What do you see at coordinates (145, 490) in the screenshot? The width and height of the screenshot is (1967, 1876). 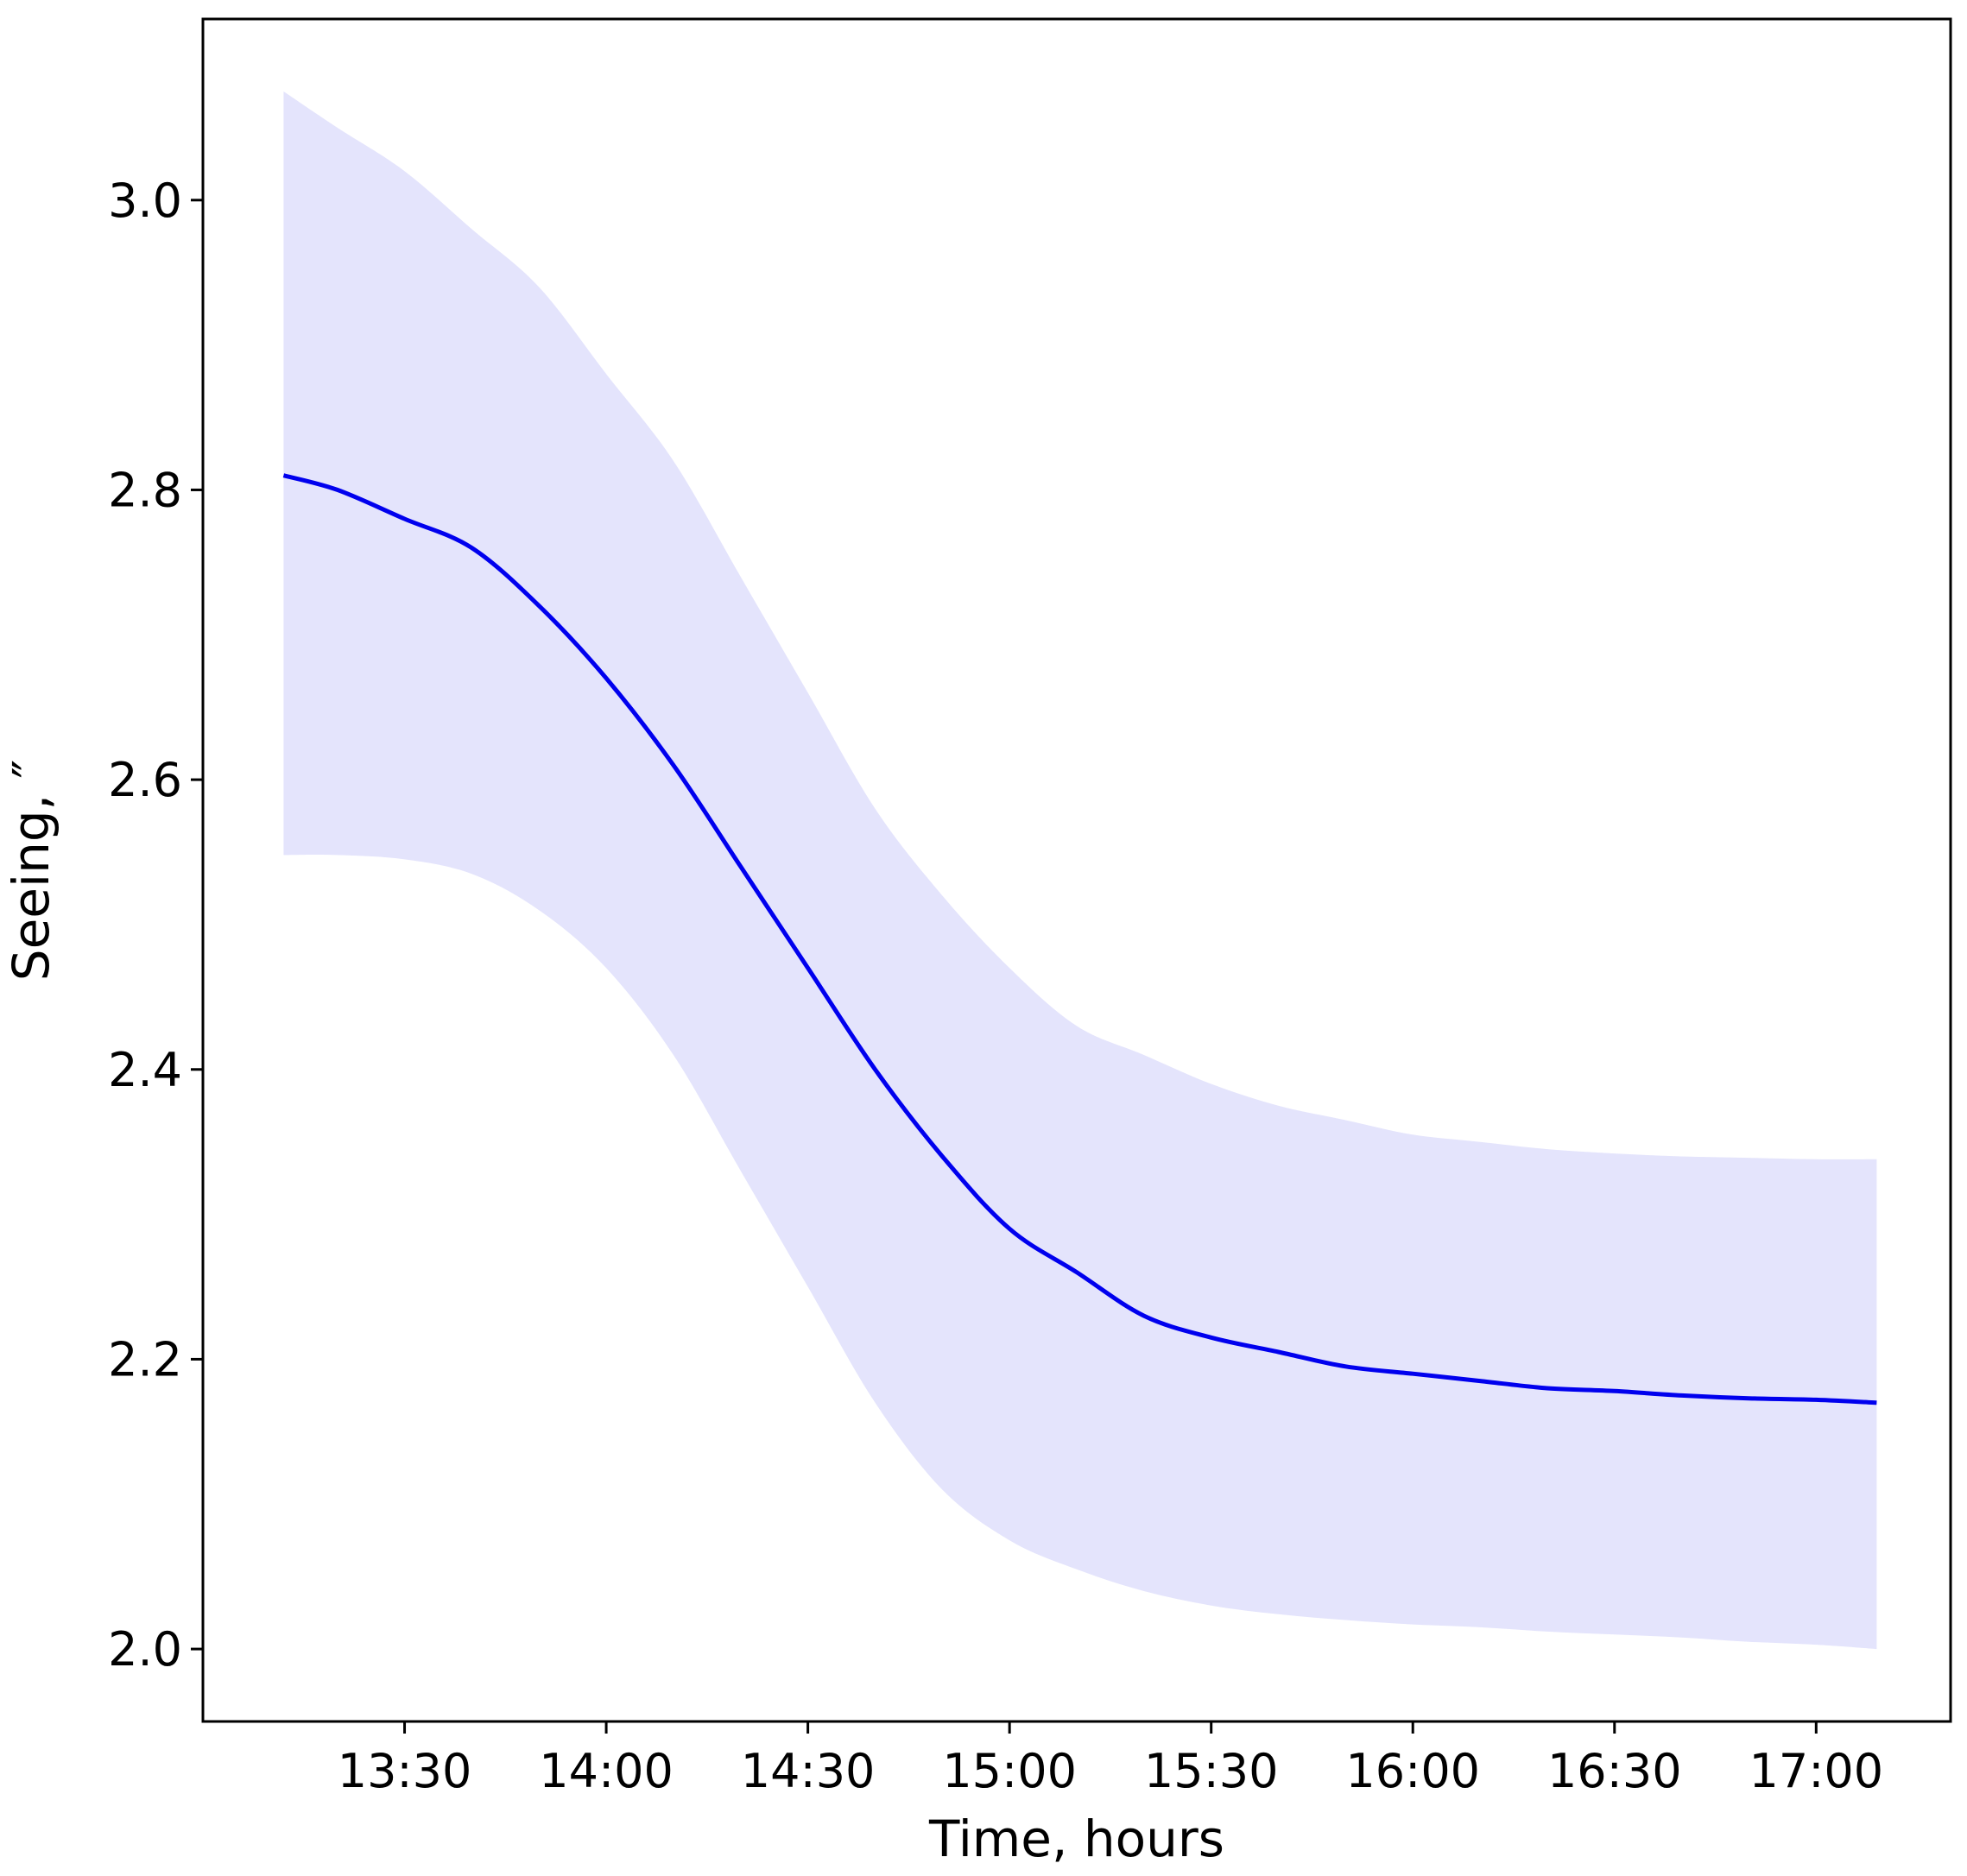 I see `y-tick-label: 2.8` at bounding box center [145, 490].